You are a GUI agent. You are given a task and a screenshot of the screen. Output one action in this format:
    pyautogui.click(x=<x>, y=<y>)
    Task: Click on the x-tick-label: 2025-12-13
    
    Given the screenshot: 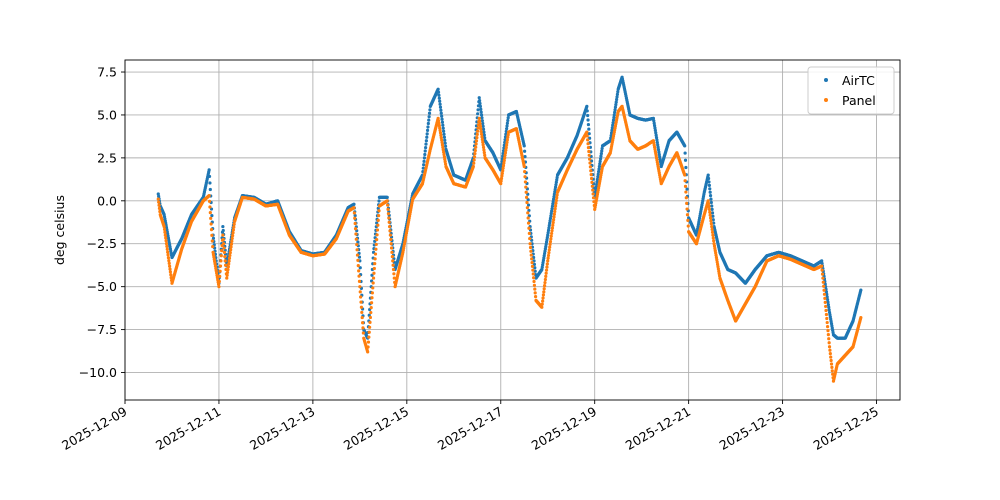 What is the action you would take?
    pyautogui.click(x=282, y=428)
    